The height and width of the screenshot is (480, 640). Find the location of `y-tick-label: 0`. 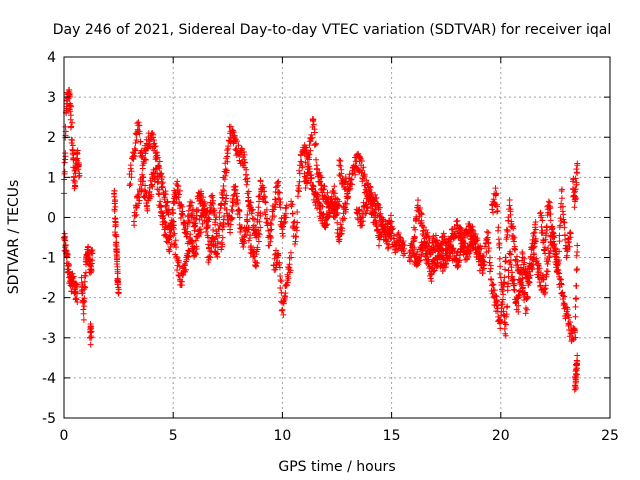

y-tick-label: 0 is located at coordinates (51, 218).